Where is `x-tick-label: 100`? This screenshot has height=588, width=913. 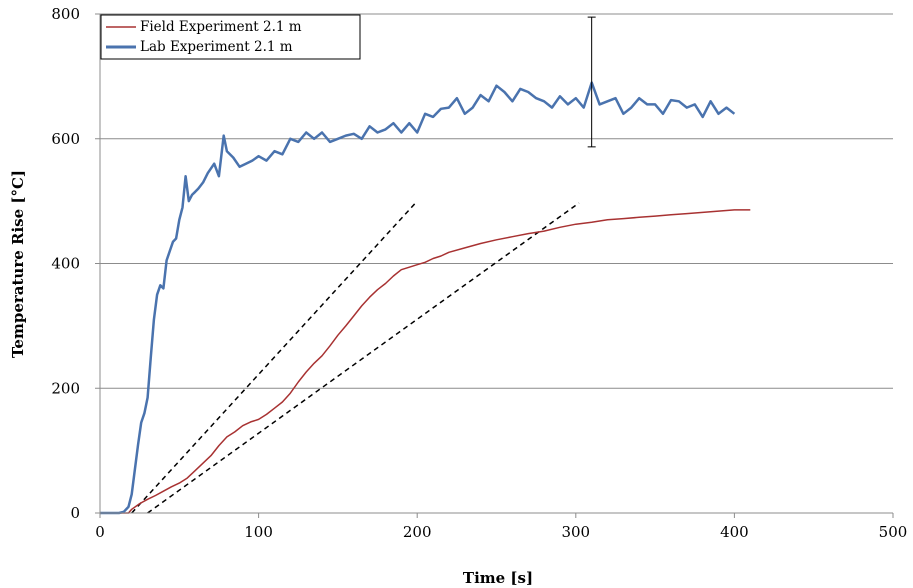 x-tick-label: 100 is located at coordinates (258, 532).